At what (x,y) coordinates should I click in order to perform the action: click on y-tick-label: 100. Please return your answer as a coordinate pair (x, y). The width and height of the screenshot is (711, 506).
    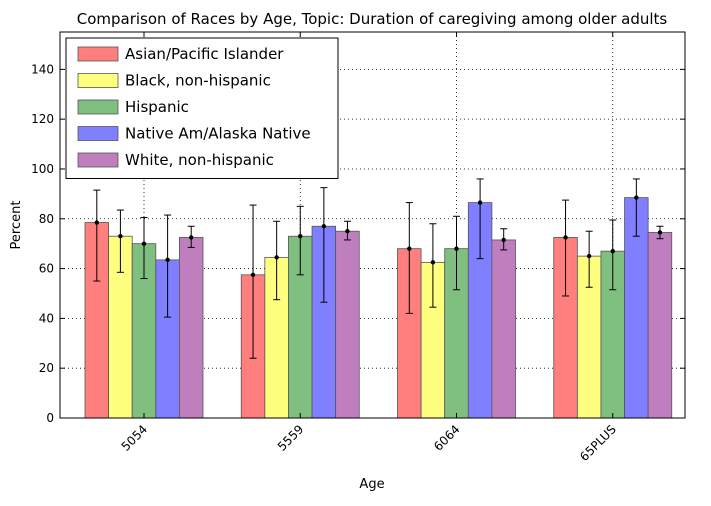
    Looking at the image, I should click on (42, 169).